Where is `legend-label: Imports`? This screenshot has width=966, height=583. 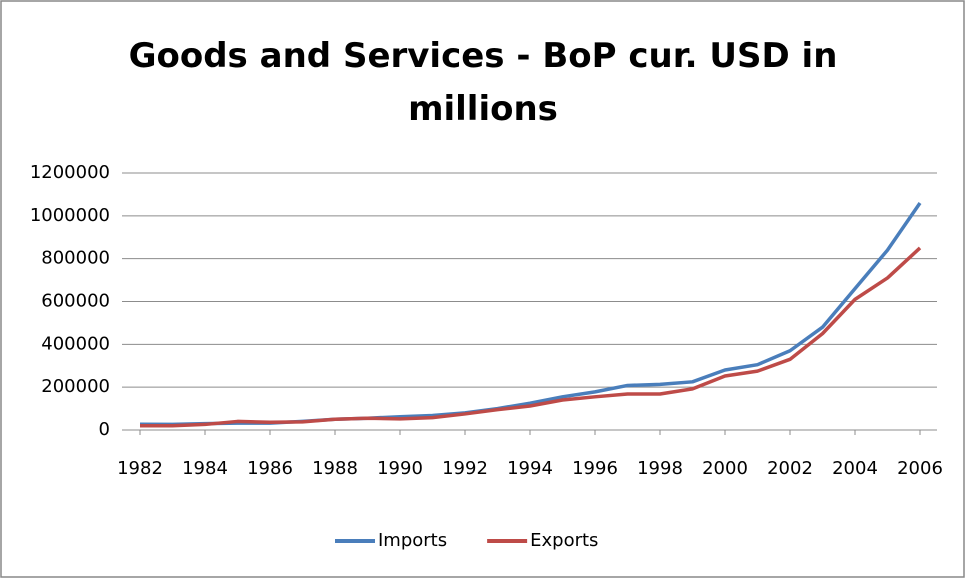
legend-label: Imports is located at coordinates (412, 540).